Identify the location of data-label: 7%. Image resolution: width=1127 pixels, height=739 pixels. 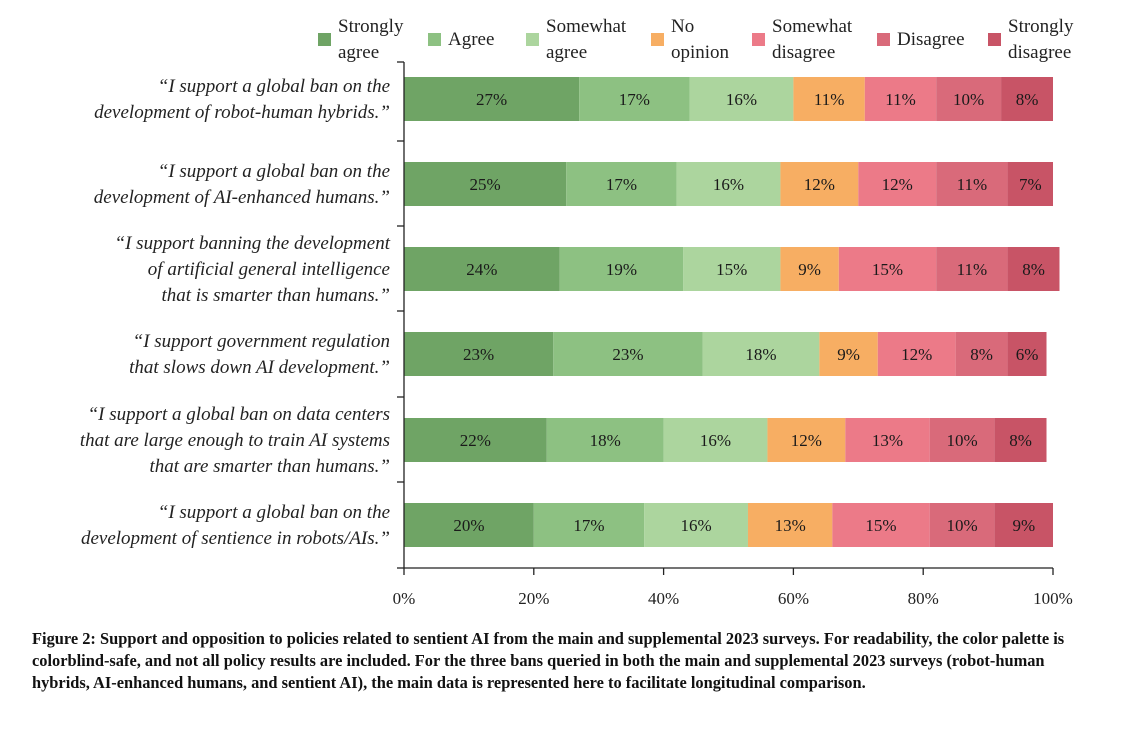
(1030, 184).